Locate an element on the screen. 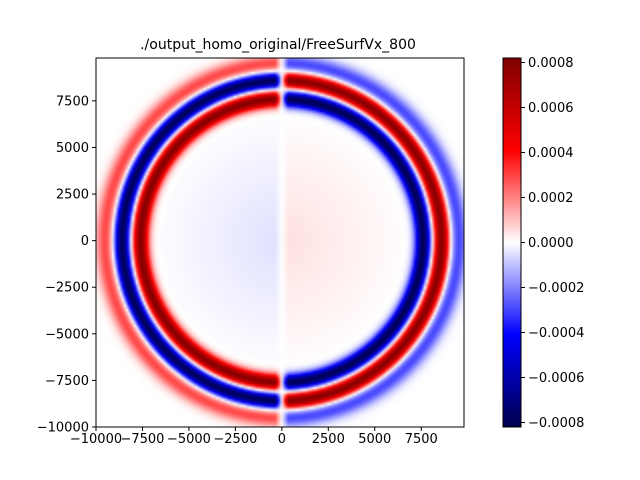 This screenshot has width=640, height=480. colorbar-tick-label: 0.0002 is located at coordinates (551, 198).